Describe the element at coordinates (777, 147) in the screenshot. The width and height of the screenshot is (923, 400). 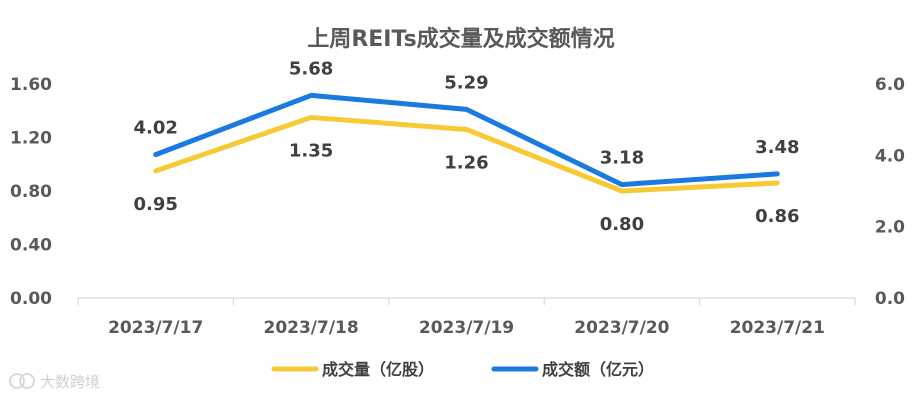
I see `data-label-amount: 3.48` at that location.